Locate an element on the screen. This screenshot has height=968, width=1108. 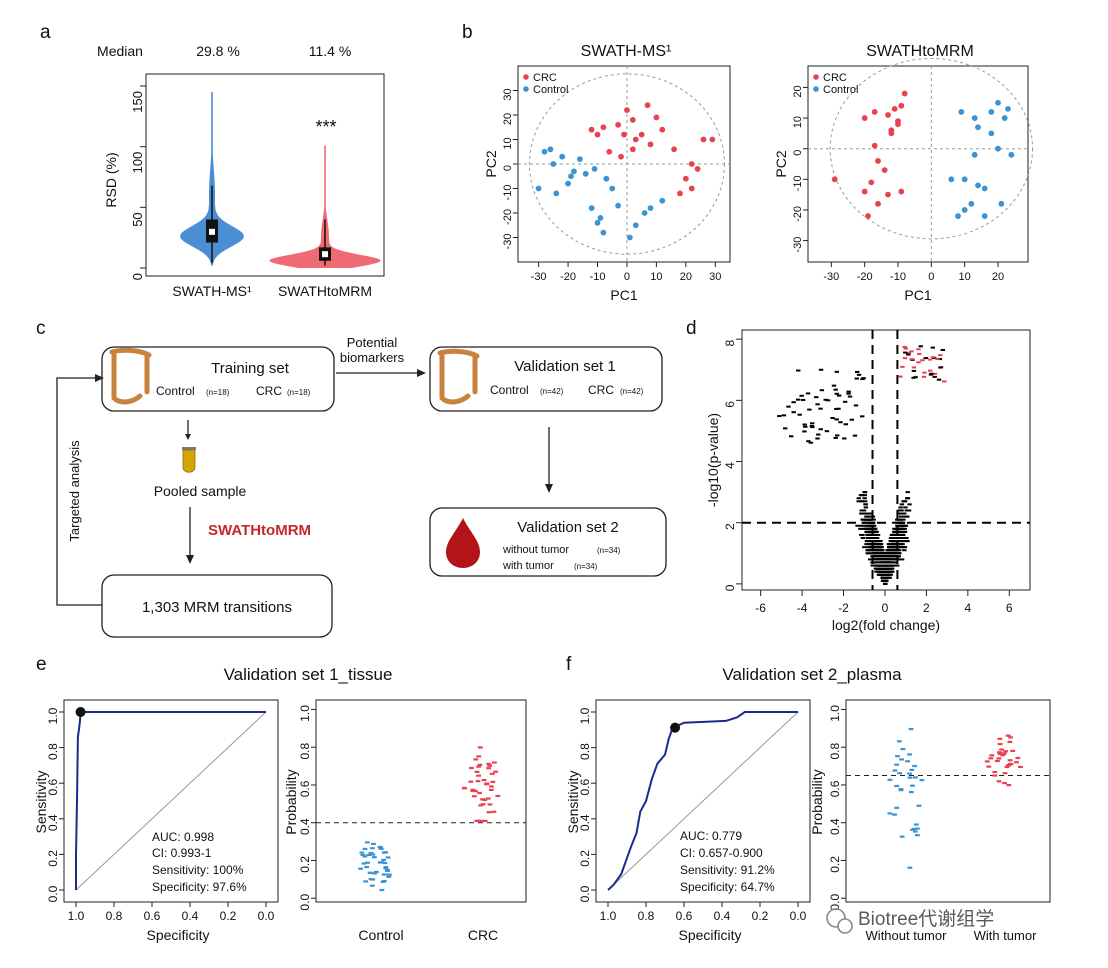
median-label: Median is located at coordinates (120, 51).